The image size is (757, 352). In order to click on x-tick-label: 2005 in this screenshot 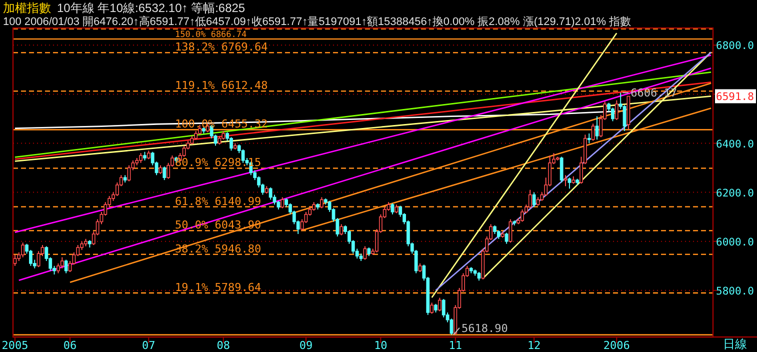, I will do `click(15, 345)`.